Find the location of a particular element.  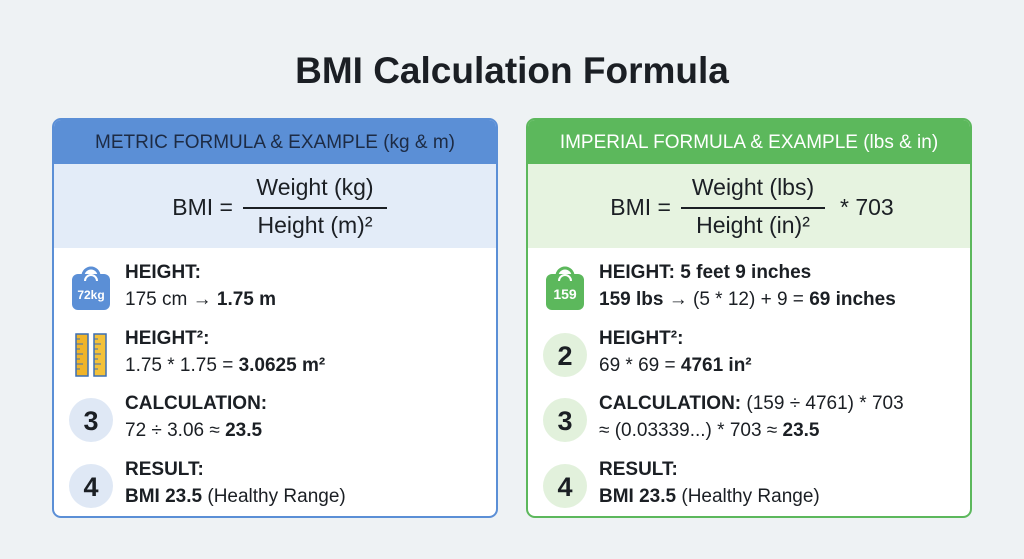

formula-numerator: Weight (lbs) is located at coordinates (753, 187).